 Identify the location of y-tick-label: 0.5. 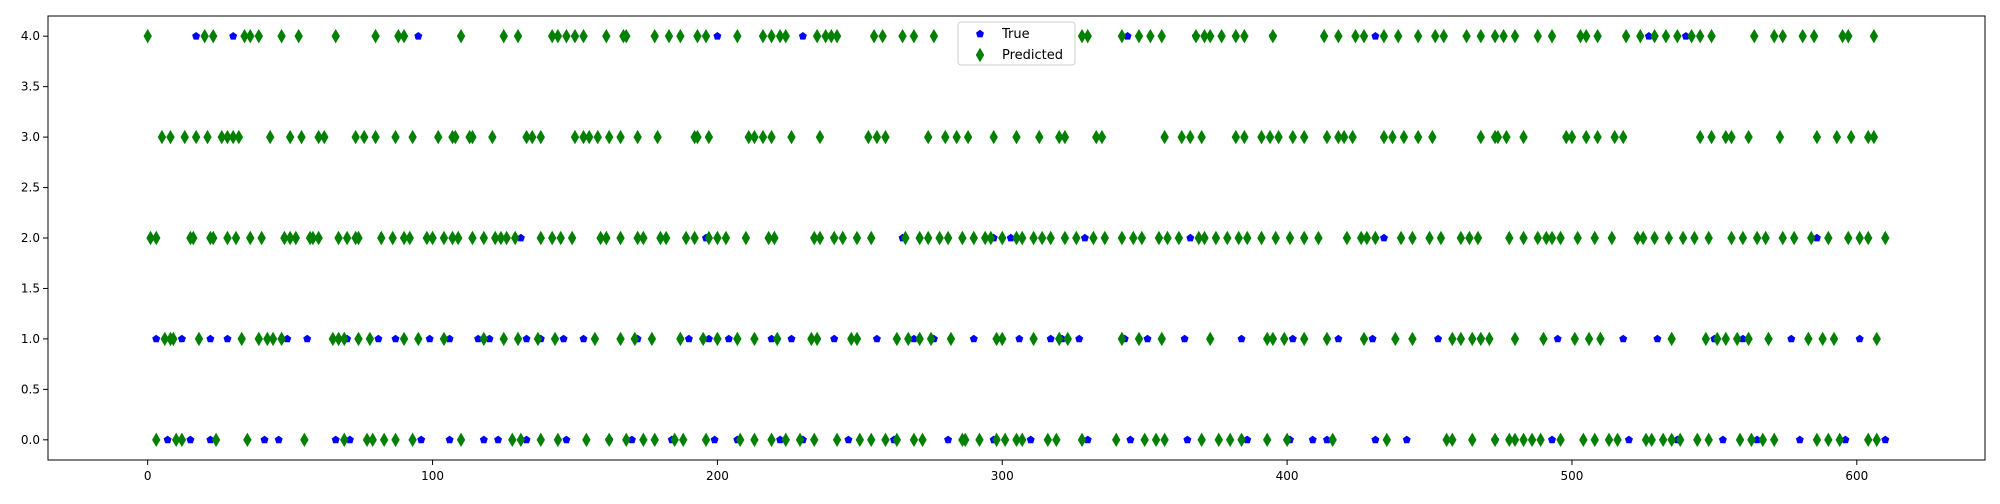
(30, 389).